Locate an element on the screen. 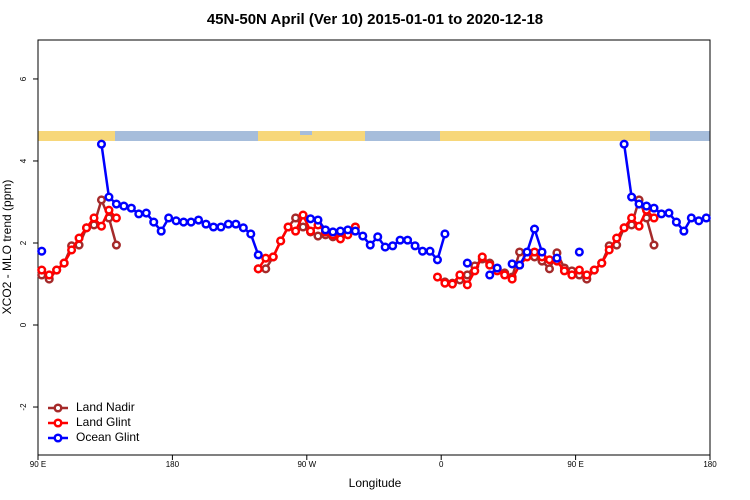 The width and height of the screenshot is (750, 500). legend-label: Ocean Glint is located at coordinates (108, 437).